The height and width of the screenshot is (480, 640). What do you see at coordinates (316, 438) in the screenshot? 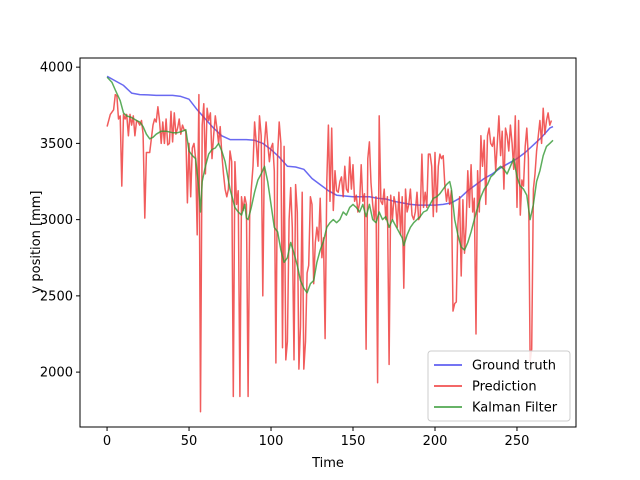
I see `x-axis: 0 50 100 150 200 250` at bounding box center [316, 438].